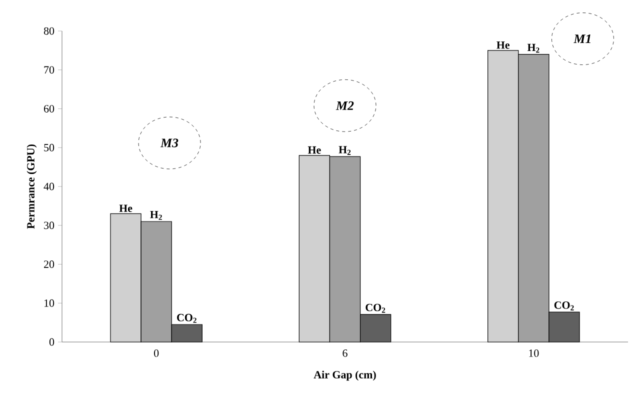 The image size is (630, 401). What do you see at coordinates (582, 39) in the screenshot?
I see `annotation: M1` at bounding box center [582, 39].